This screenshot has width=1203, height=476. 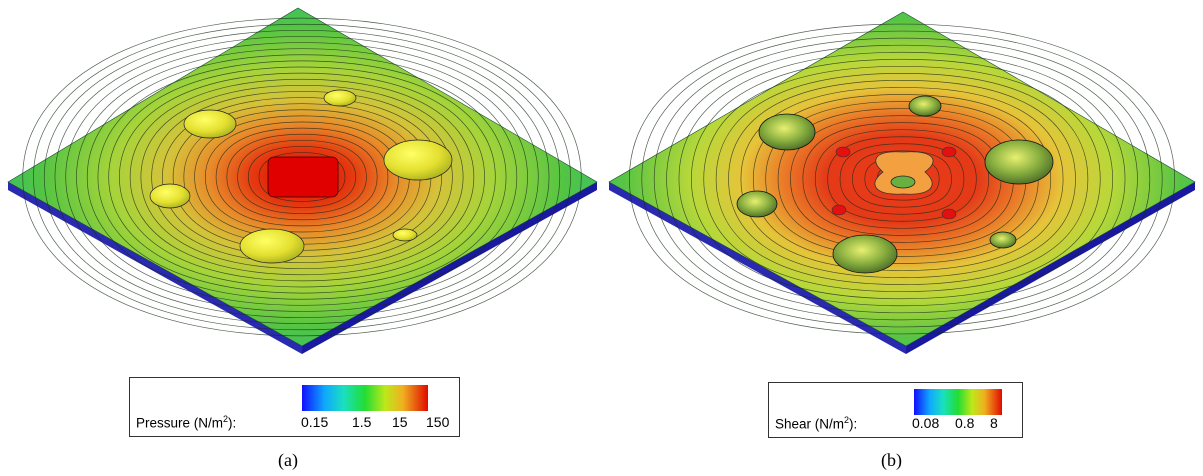 What do you see at coordinates (994, 423) in the screenshot?
I see `shear-tick-3: 8` at bounding box center [994, 423].